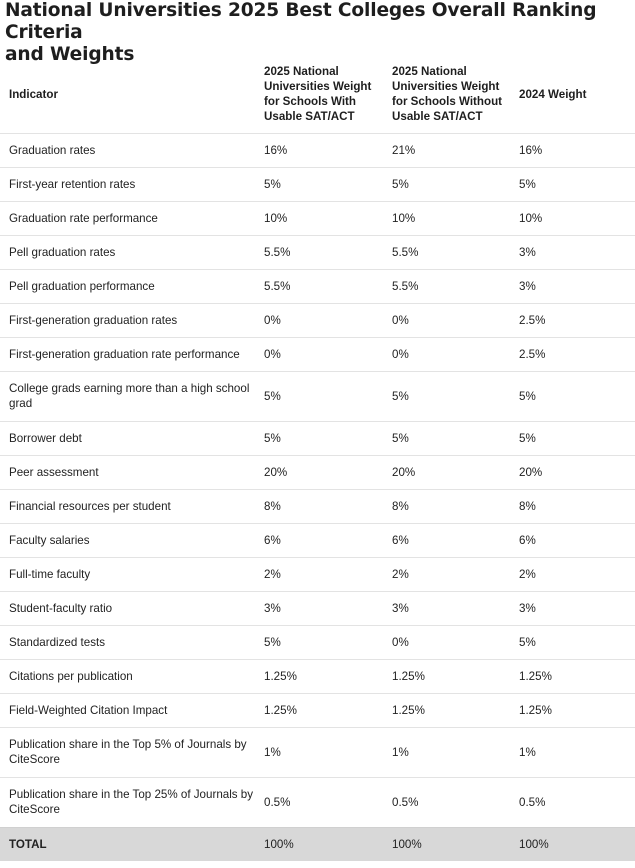 The height and width of the screenshot is (868, 635). What do you see at coordinates (575, 751) in the screenshot?
I see `weight-2024-cell: 1%` at bounding box center [575, 751].